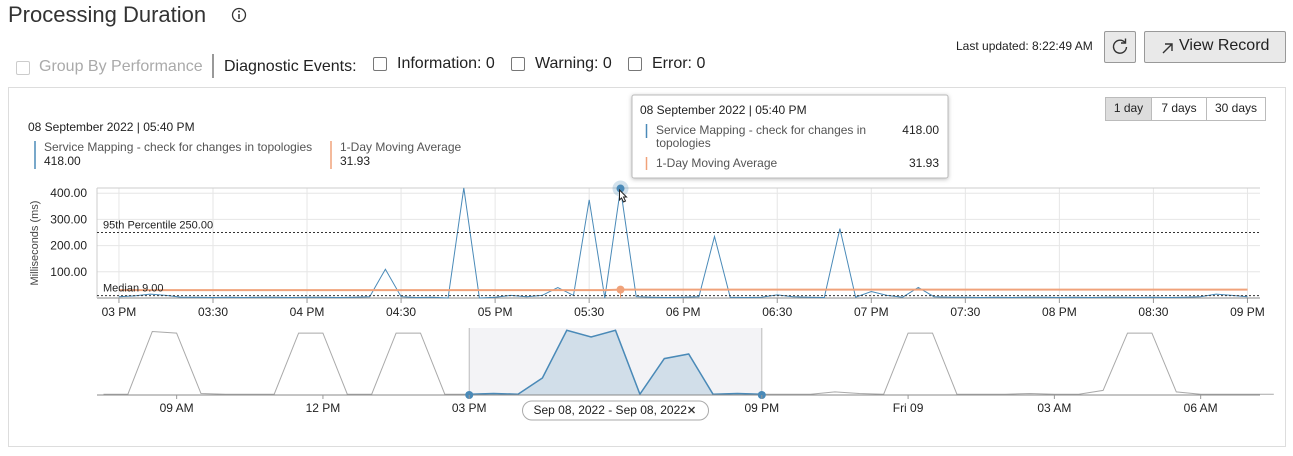  What do you see at coordinates (323, 408) in the screenshot?
I see `x-tick-label: 12 PM` at bounding box center [323, 408].